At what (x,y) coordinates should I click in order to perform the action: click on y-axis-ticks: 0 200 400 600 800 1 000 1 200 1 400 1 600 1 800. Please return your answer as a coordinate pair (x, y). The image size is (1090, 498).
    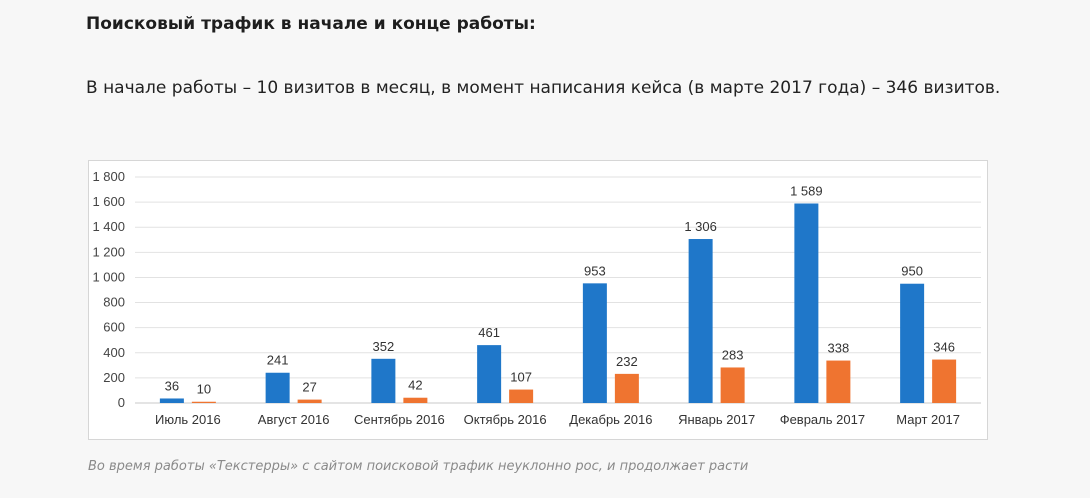
    Looking at the image, I should click on (108, 289).